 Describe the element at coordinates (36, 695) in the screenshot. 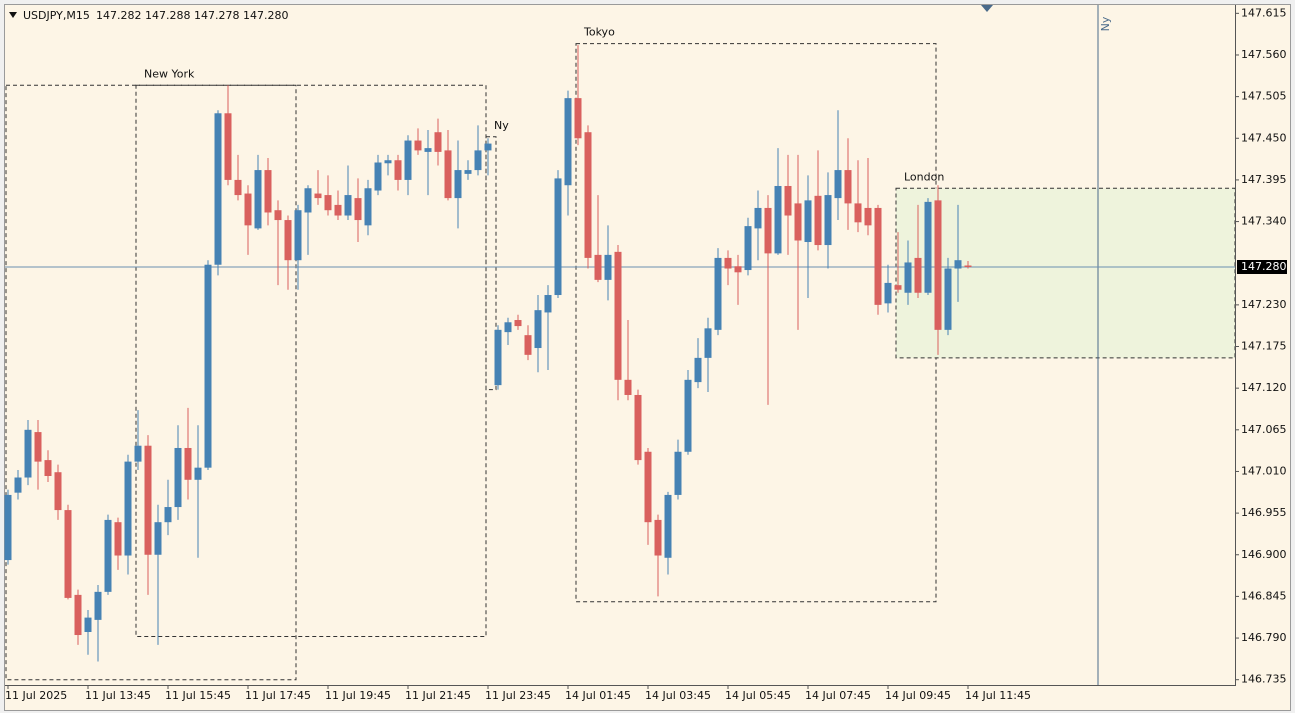

I see `x-tick-label: 11 Jul 2025` at that location.